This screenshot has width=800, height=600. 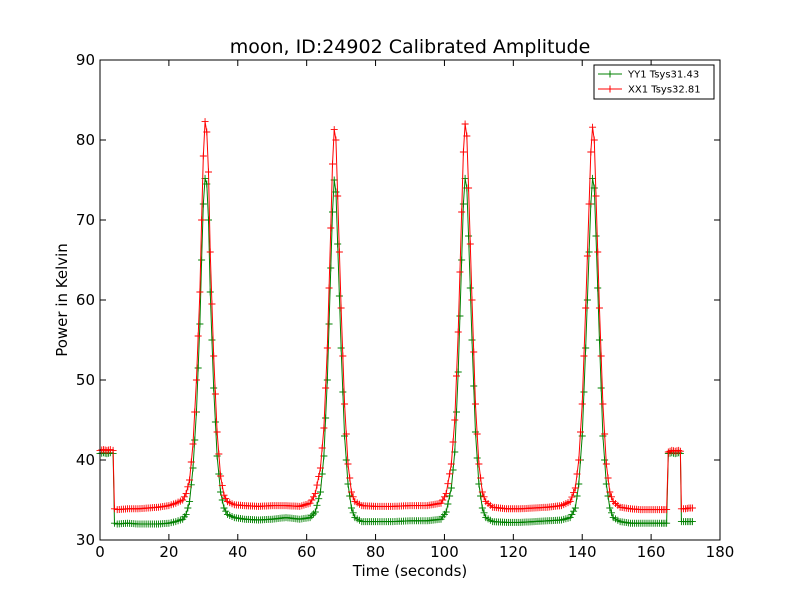 What do you see at coordinates (85, 460) in the screenshot?
I see `y-tick-label: 40` at bounding box center [85, 460].